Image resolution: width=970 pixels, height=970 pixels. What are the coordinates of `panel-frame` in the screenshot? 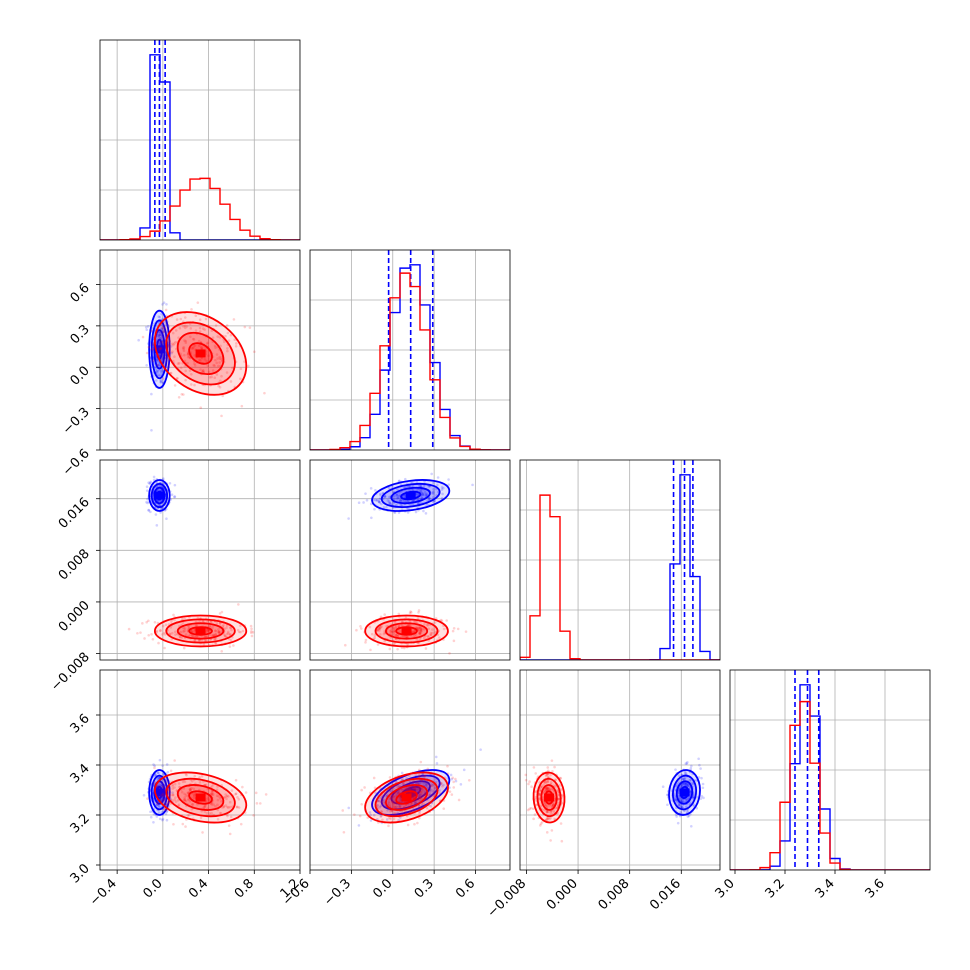 It's located at (200, 560).